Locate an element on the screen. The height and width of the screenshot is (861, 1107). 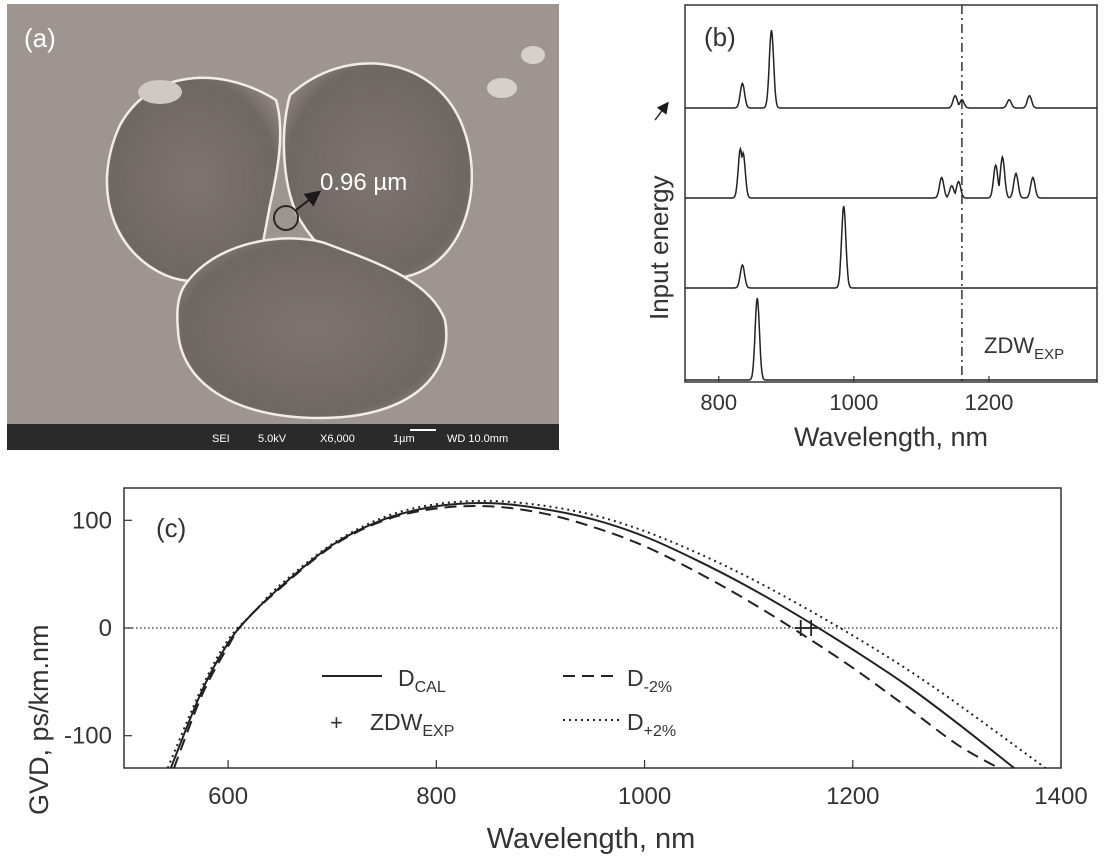
panel-b-ylabel: Input energy is located at coordinates (659, 247).